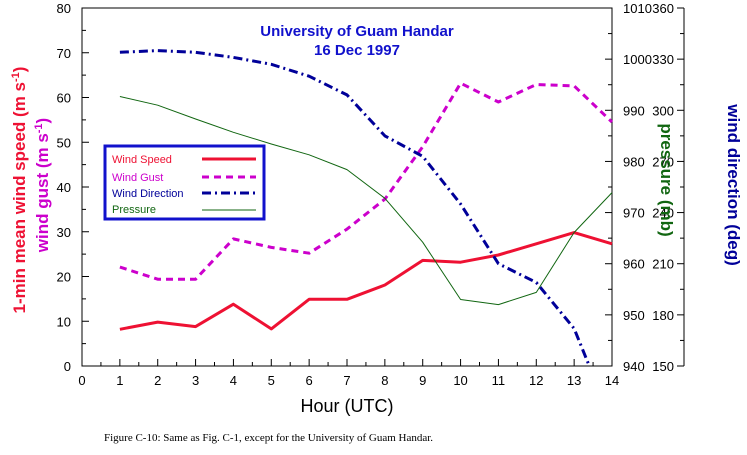 Image resolution: width=747 pixels, height=455 pixels. I want to click on pressure-tick-label: 990, so click(634, 110).